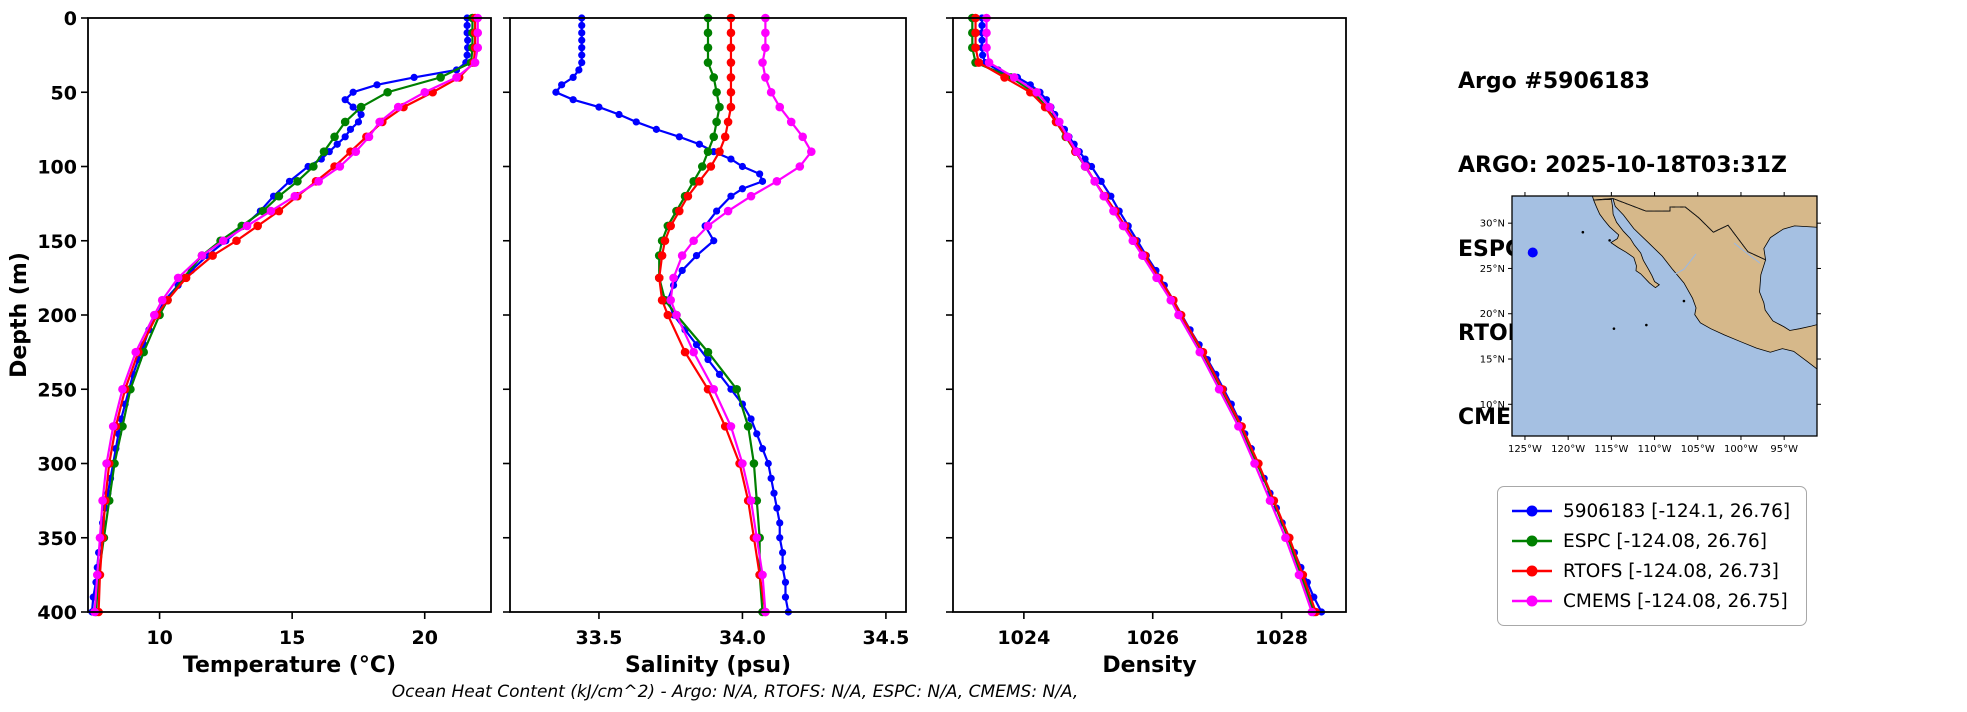 Image resolution: width=1967 pixels, height=712 pixels. What do you see at coordinates (1532, 511) in the screenshot?
I see `argo-line-marker-icon` at bounding box center [1532, 511].